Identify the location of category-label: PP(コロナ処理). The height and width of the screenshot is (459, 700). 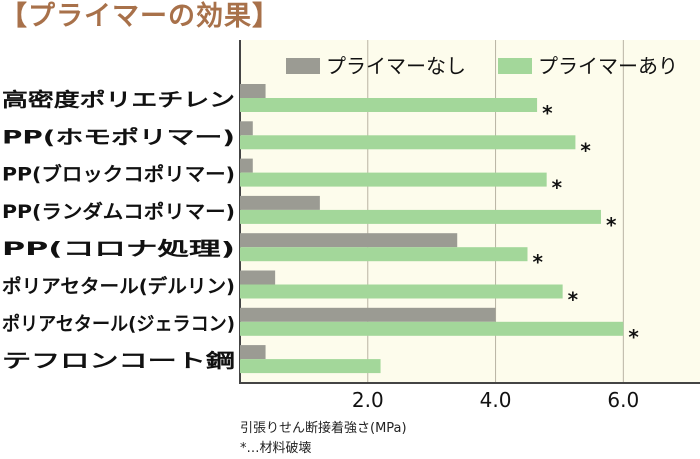
(118, 248).